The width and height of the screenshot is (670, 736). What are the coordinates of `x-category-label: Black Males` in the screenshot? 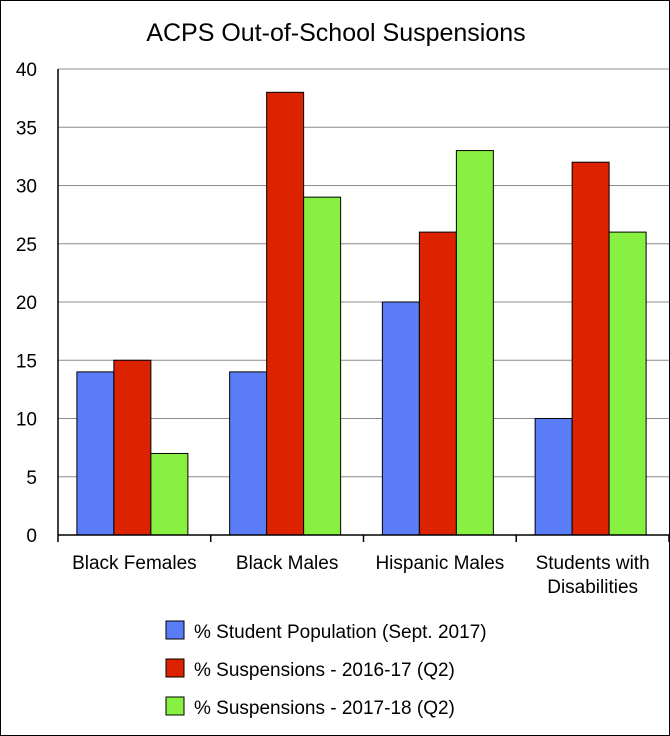 It's located at (287, 563).